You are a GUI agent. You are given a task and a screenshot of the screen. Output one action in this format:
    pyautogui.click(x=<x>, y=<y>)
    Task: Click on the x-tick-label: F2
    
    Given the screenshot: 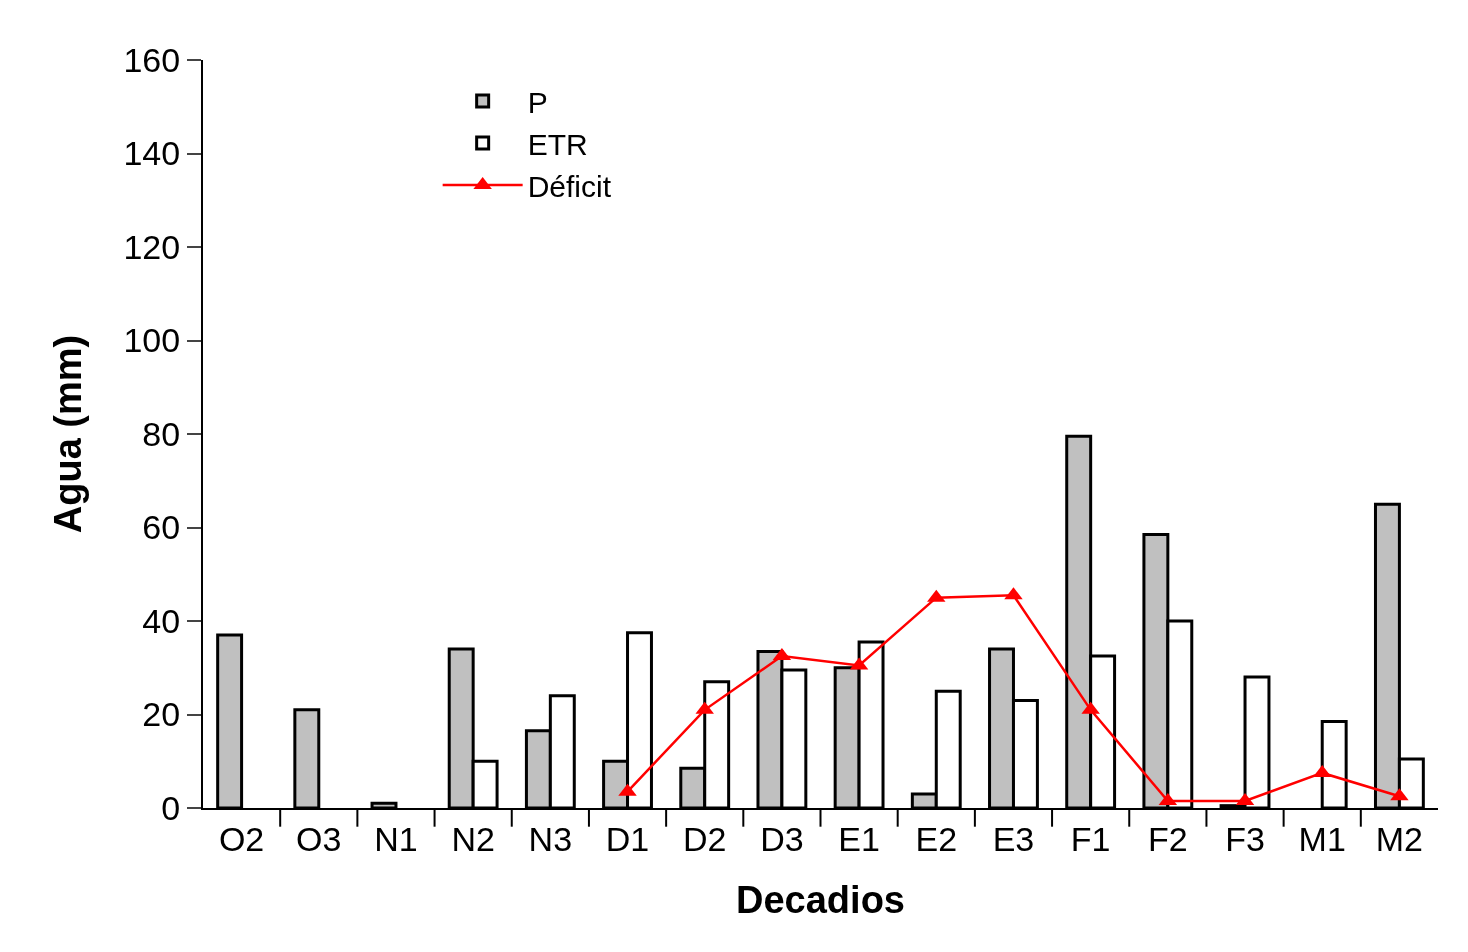 What is the action you would take?
    pyautogui.click(x=1168, y=838)
    